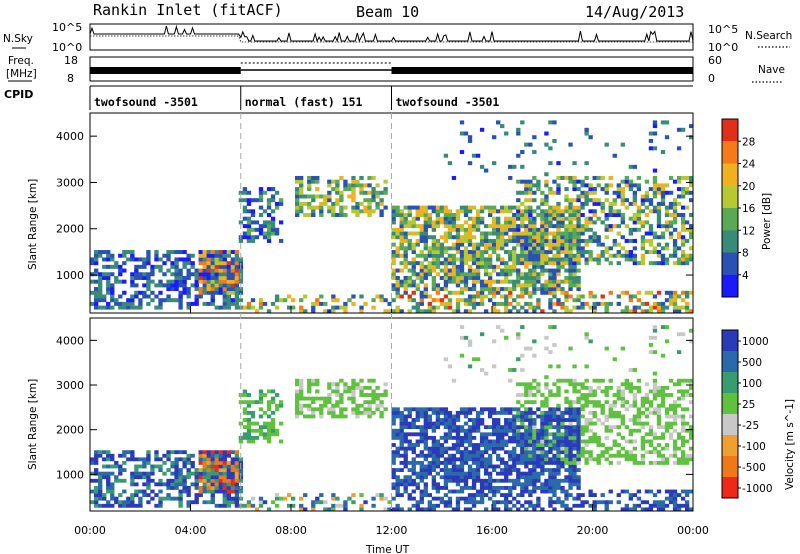 This screenshot has height=554, width=800. I want to click on beam-title: Beam 10, so click(387, 12).